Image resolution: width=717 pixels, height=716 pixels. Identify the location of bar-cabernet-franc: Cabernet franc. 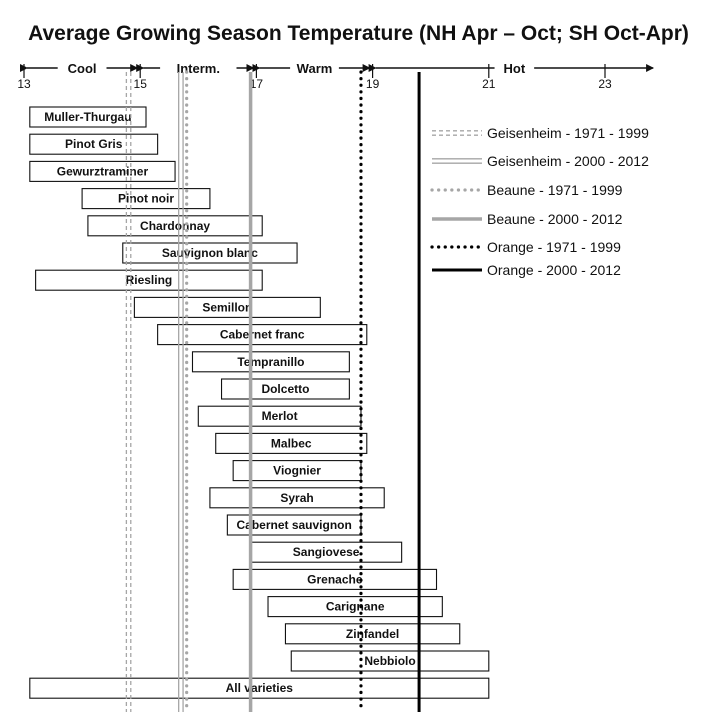
(262, 335).